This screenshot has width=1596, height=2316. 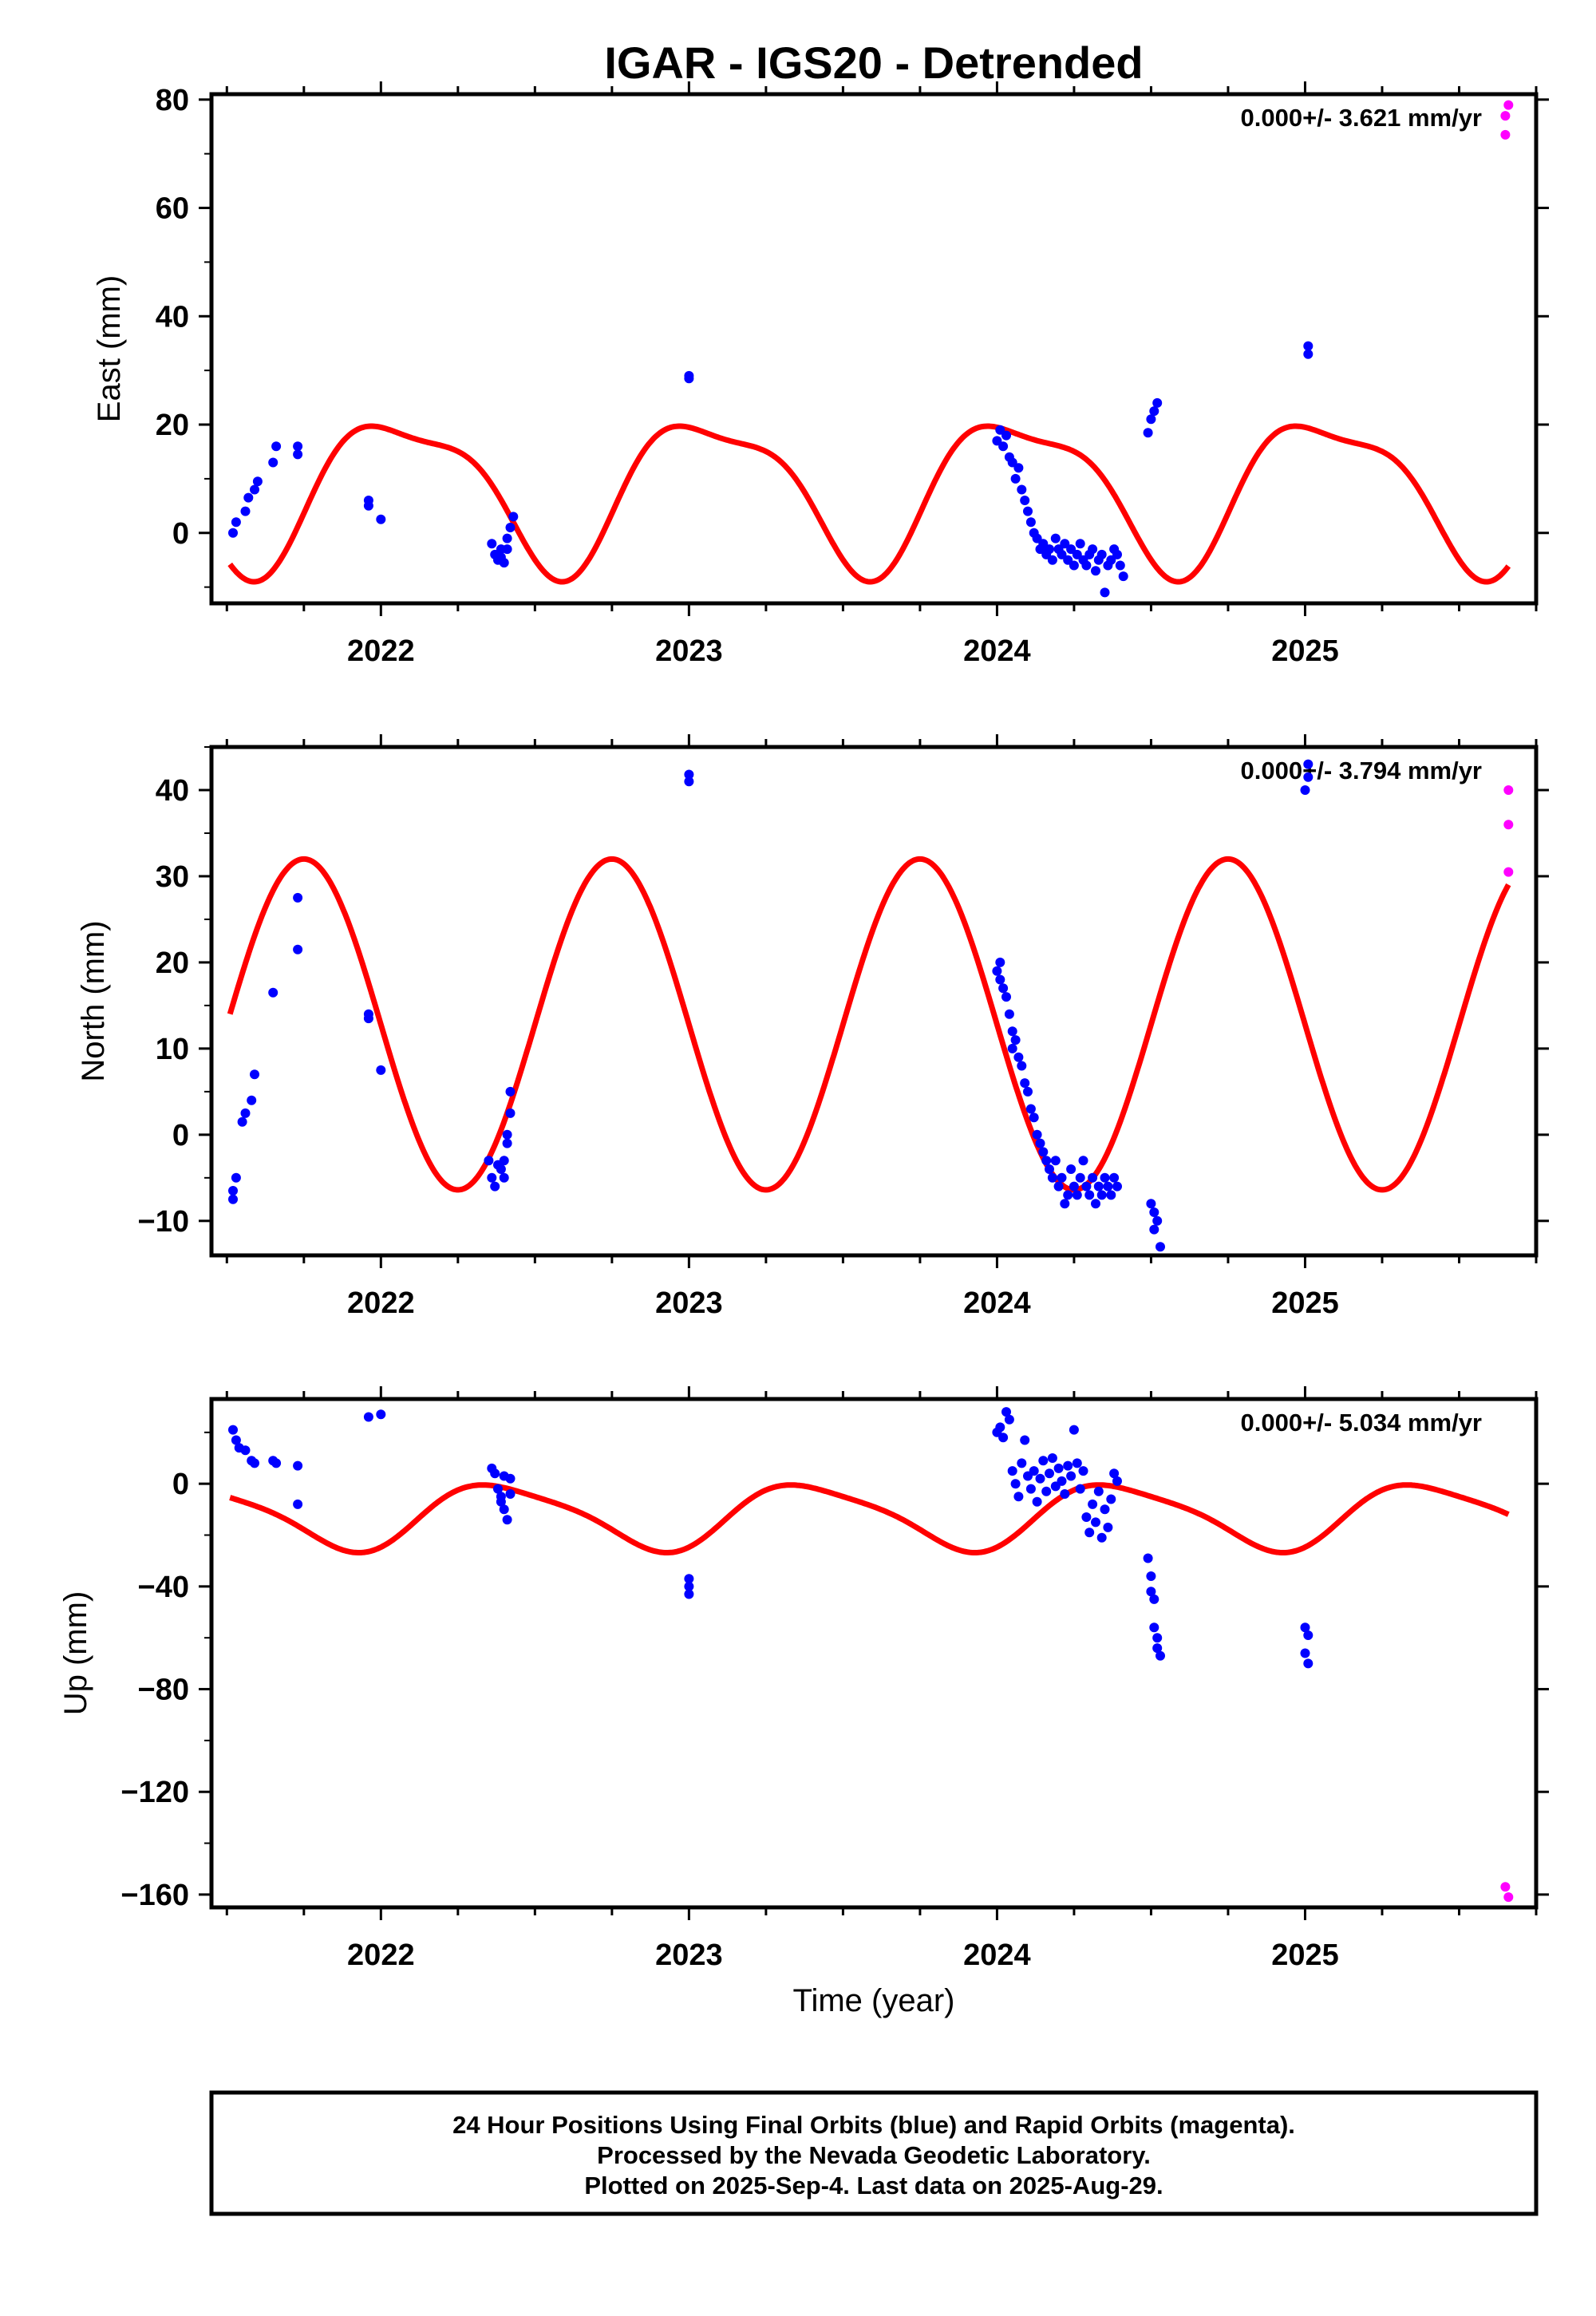 What do you see at coordinates (172, 425) in the screenshot?
I see `y-tick-label: 20` at bounding box center [172, 425].